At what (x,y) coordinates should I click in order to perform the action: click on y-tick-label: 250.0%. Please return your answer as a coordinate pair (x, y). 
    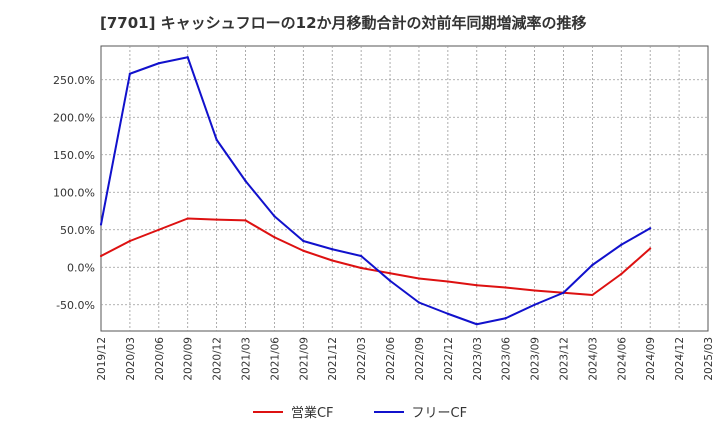
    Looking at the image, I should click on (74, 80).